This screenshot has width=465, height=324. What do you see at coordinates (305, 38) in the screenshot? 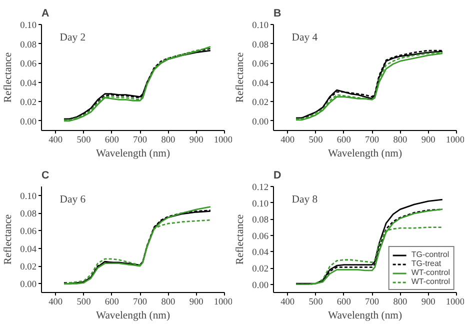
I see `annotation: Day 4` at bounding box center [305, 38].